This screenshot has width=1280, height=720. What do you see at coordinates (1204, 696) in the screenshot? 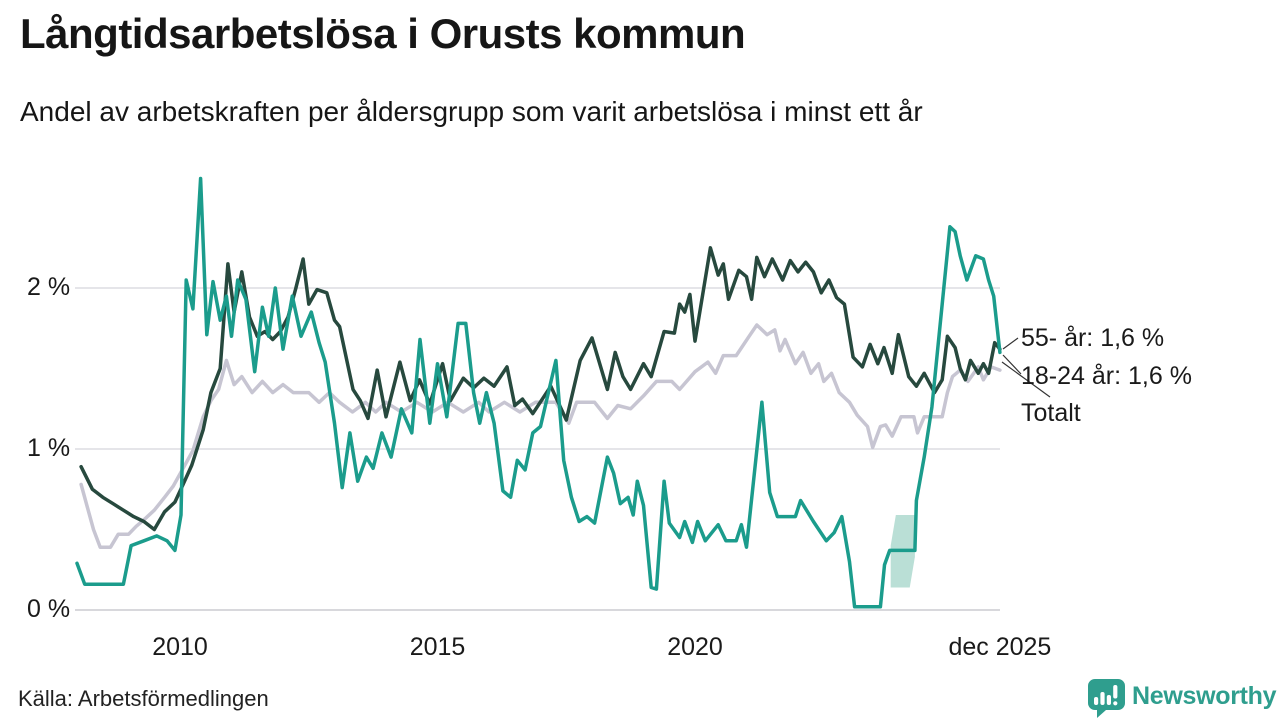
I see `newsworthy-logo-text: Newsworthy` at bounding box center [1204, 696].